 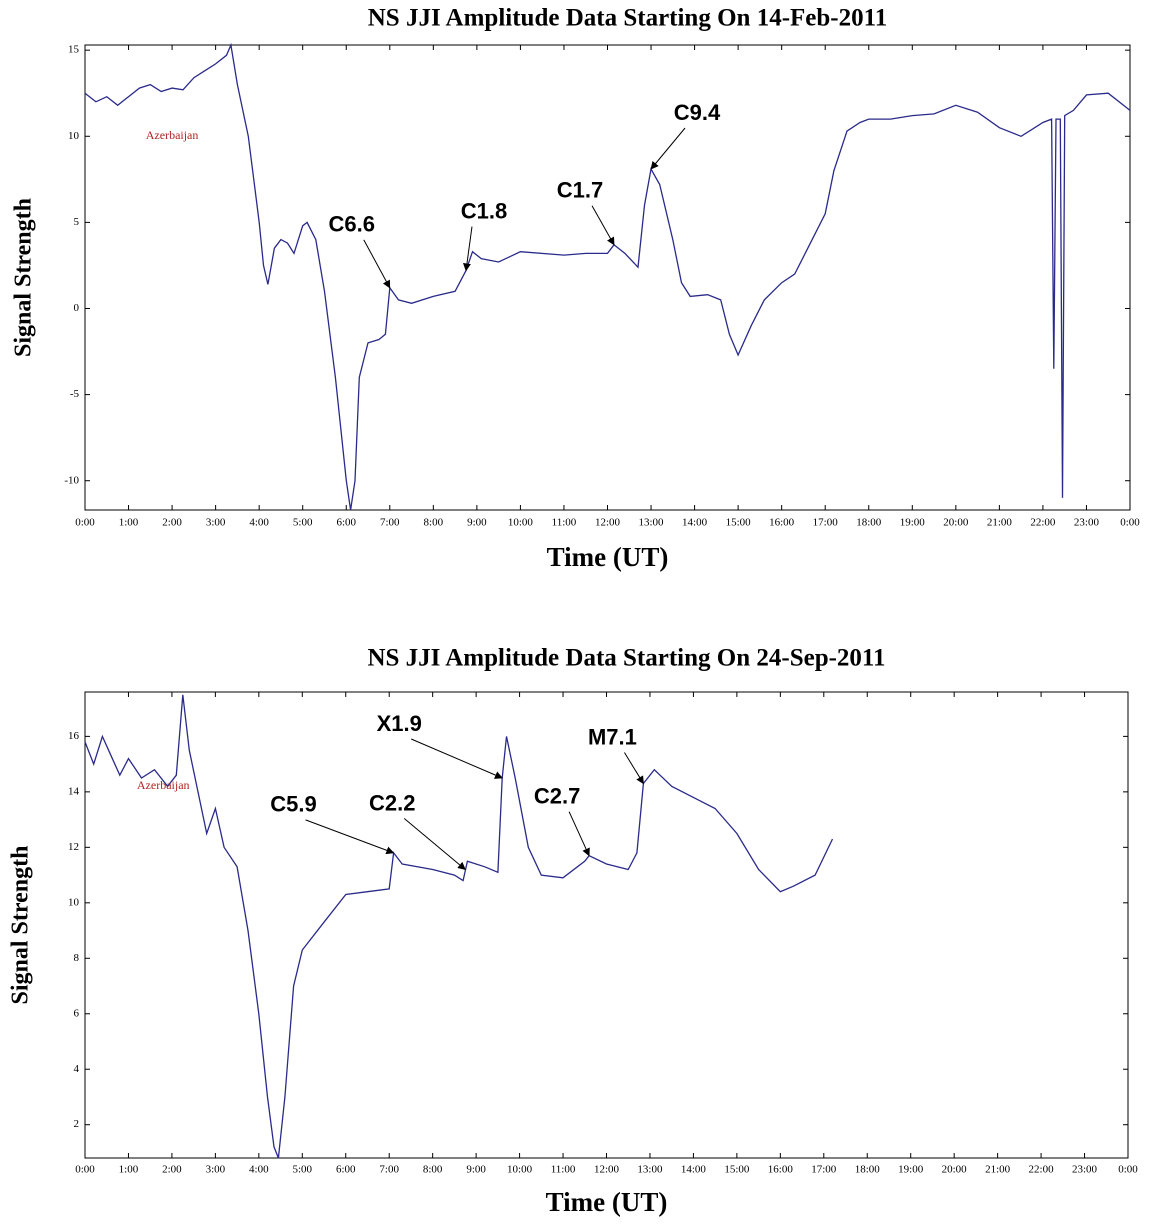 What do you see at coordinates (580, 190) in the screenshot?
I see `annotation-label: C1.7` at bounding box center [580, 190].